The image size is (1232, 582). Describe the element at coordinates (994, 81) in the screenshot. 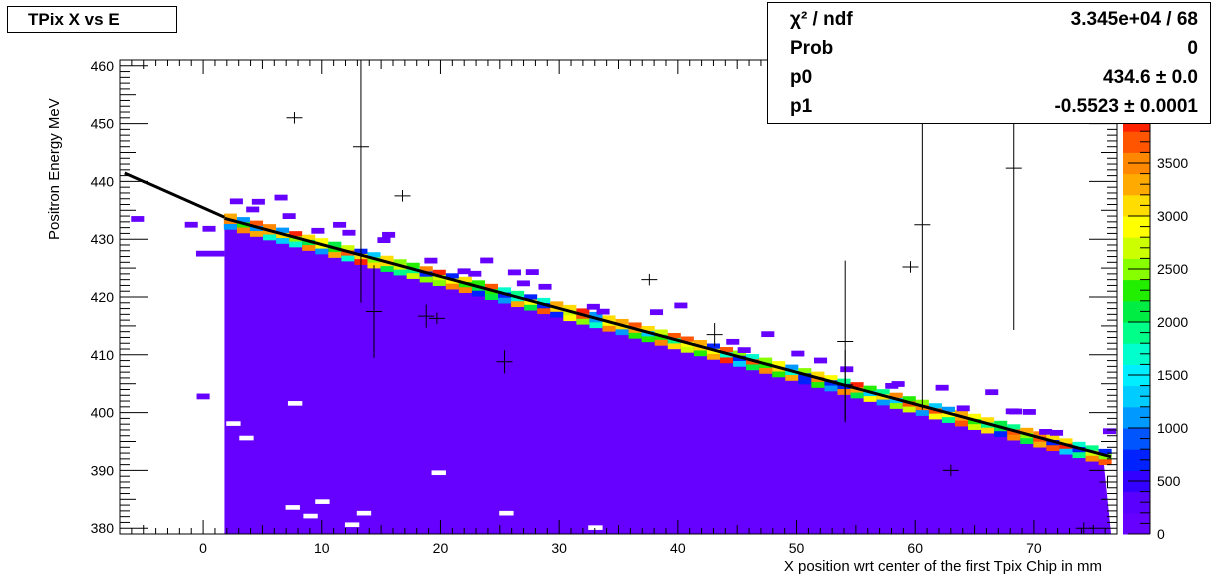

I see `stats-row-p0: p0 434.6 ± 0.0` at that location.